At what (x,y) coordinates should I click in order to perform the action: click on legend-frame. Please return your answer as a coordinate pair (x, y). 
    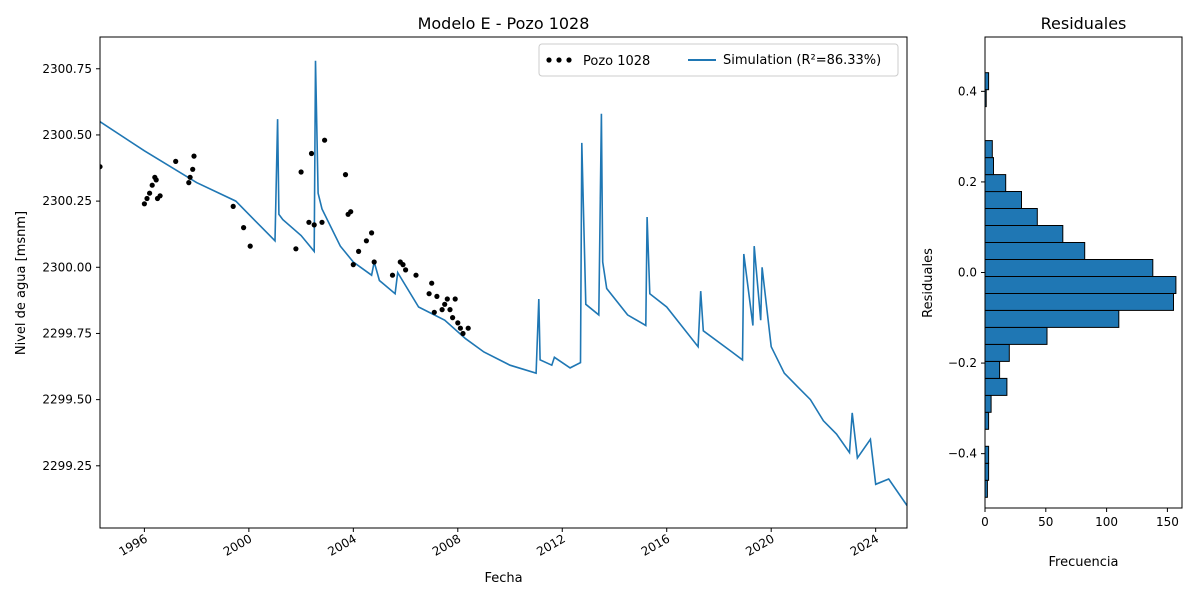
    Looking at the image, I should click on (718, 60).